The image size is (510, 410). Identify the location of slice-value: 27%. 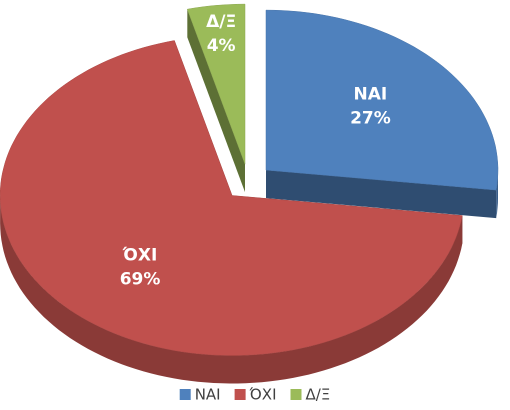
(370, 119).